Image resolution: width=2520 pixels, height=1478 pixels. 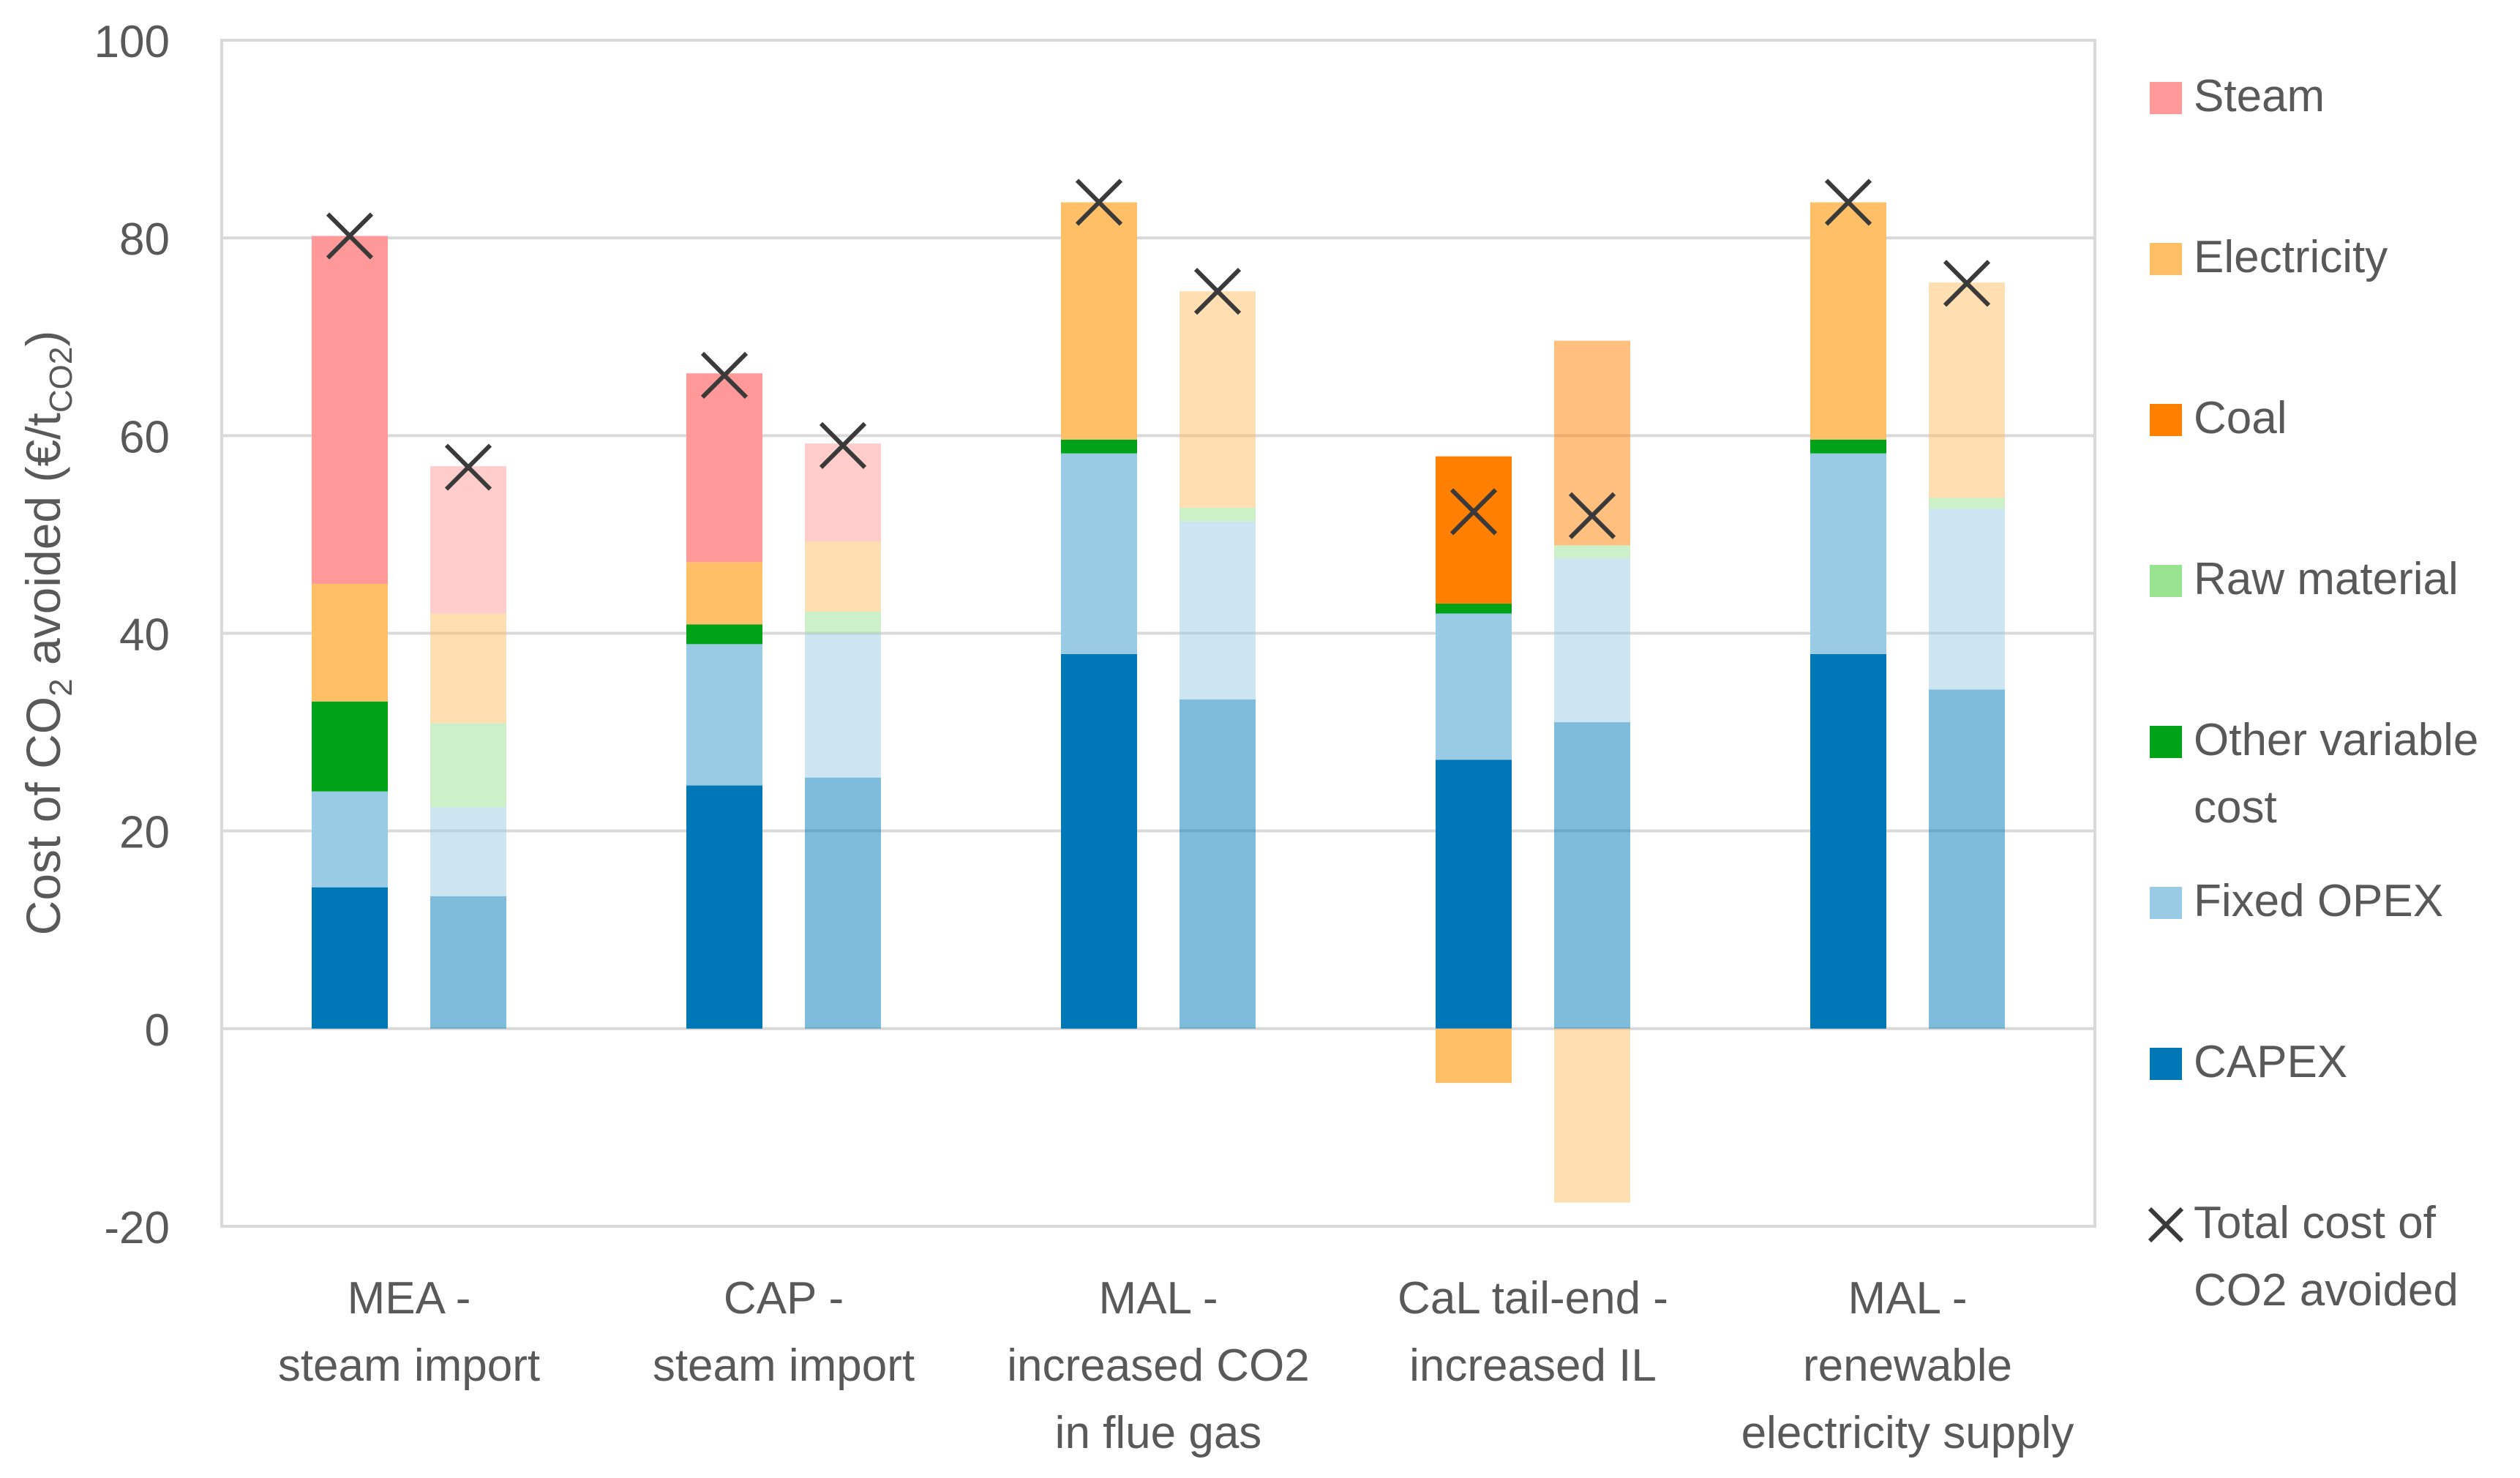 What do you see at coordinates (1533, 1298) in the screenshot?
I see `x-category-label: CaL tail-end -` at bounding box center [1533, 1298].